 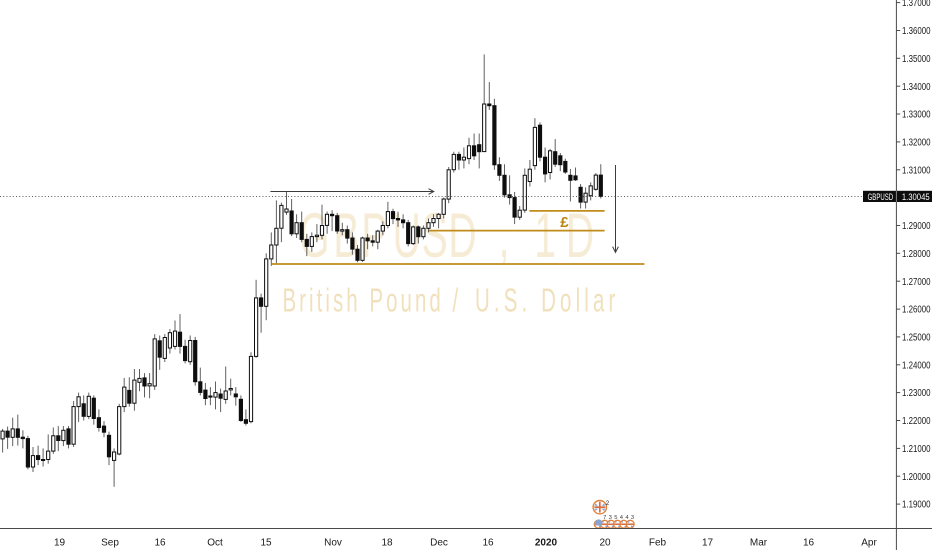 I want to click on svg-text: 18, so click(x=387, y=543).